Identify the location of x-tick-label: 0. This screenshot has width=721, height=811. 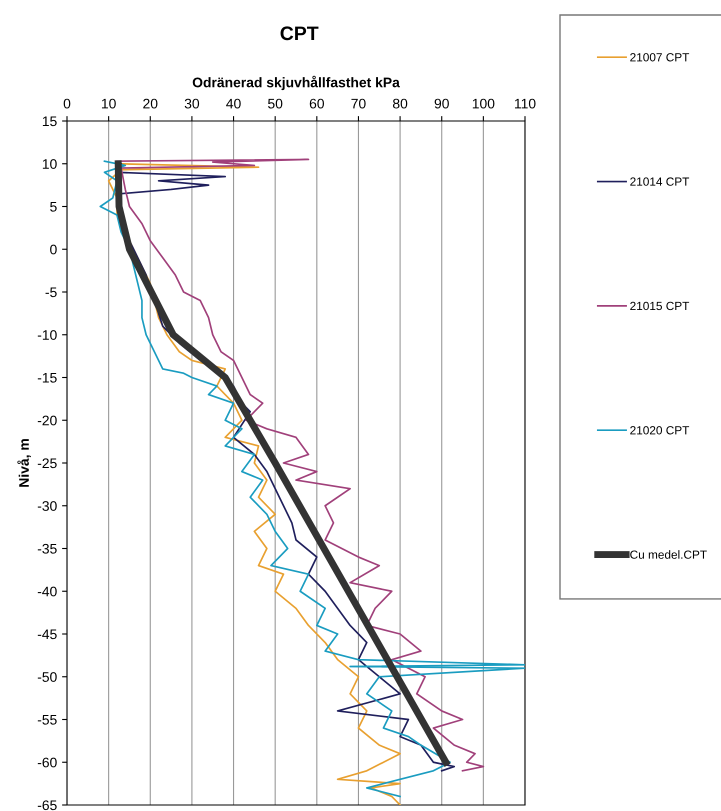
(67, 103).